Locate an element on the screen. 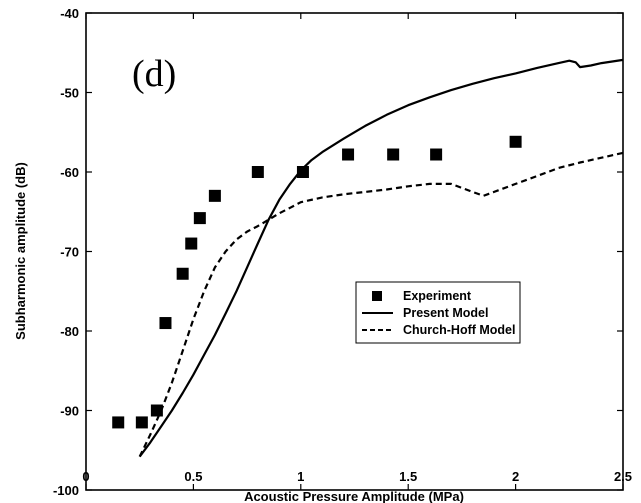 The height and width of the screenshot is (503, 641). y-tick-label: -90 is located at coordinates (69, 411).